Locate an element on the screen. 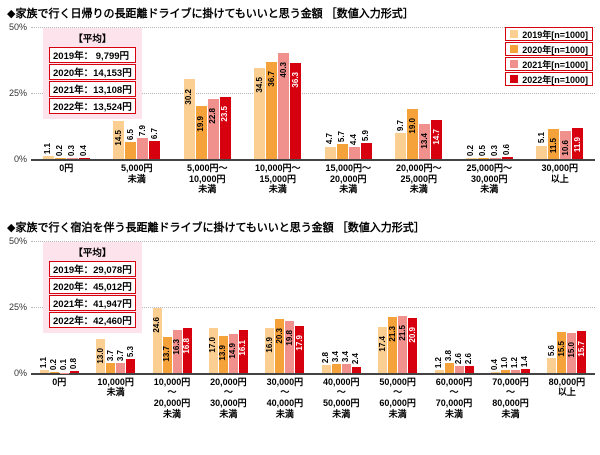 The width and height of the screenshot is (600, 455). category-group: 1.1 0.2 0.3 0.4 0円 is located at coordinates (66, 111).